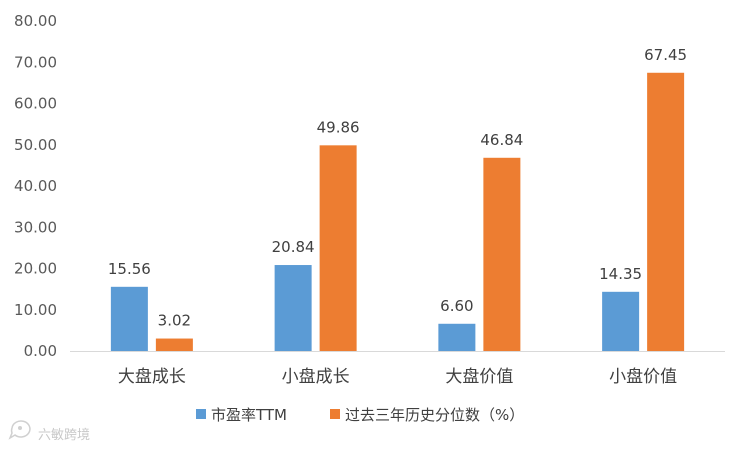 The height and width of the screenshot is (450, 750). I want to click on data-label: 20.84, so click(293, 247).